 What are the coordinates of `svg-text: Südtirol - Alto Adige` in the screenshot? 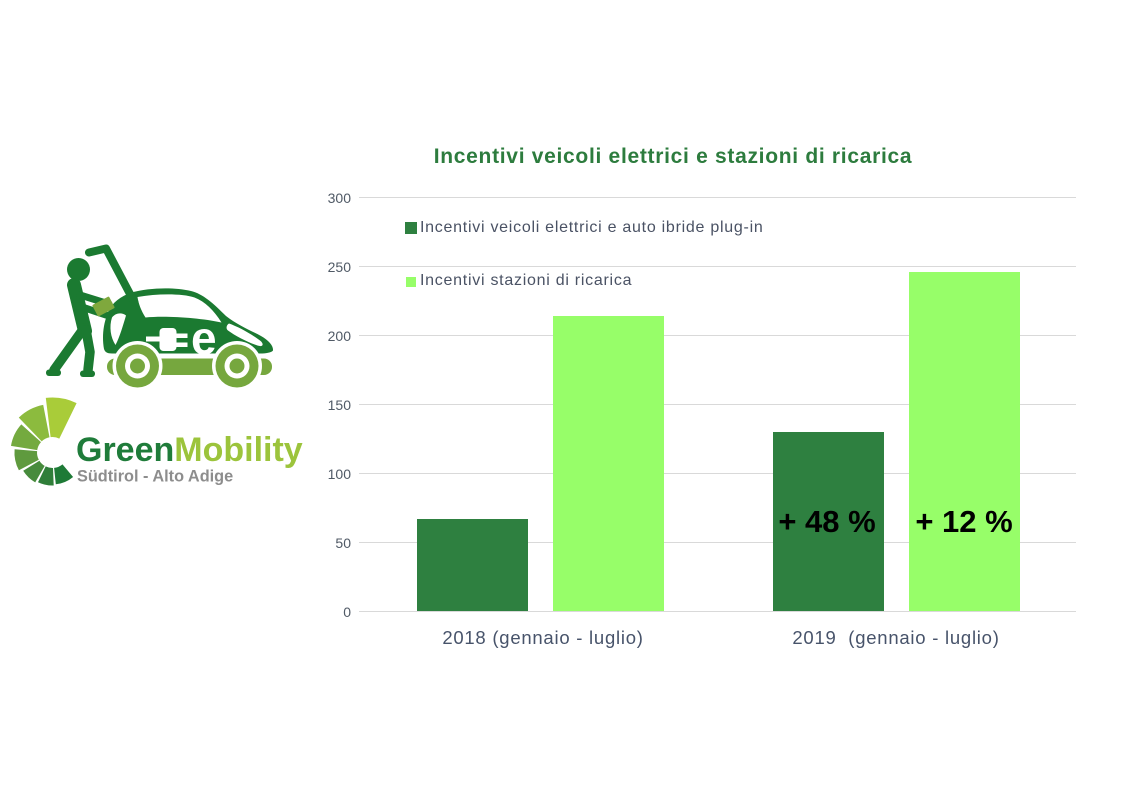 It's located at (155, 477).